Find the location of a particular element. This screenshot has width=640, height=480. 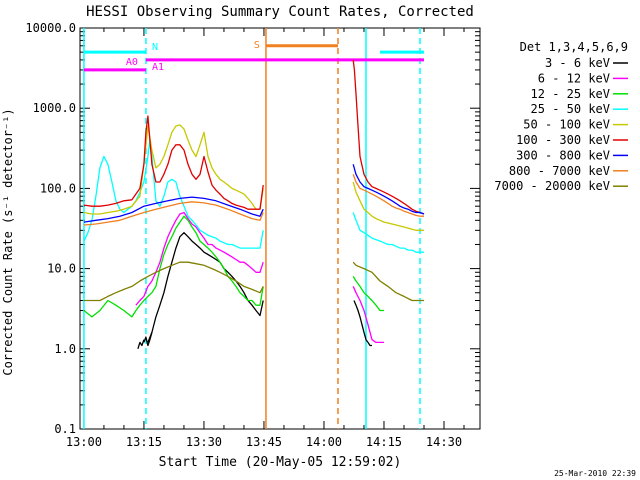

x-tick-label: 14:30 is located at coordinates (444, 442).